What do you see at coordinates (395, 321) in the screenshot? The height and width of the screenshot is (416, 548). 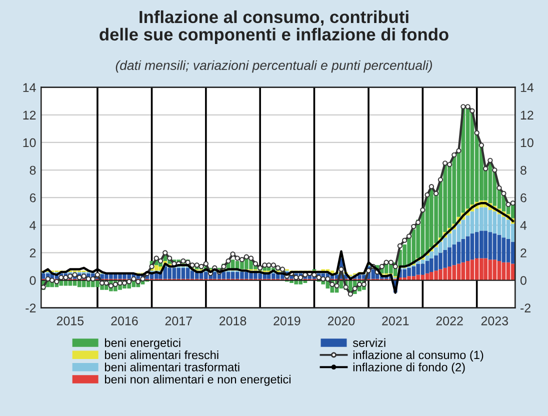 I see `x-tick-label: 2021` at bounding box center [395, 321].